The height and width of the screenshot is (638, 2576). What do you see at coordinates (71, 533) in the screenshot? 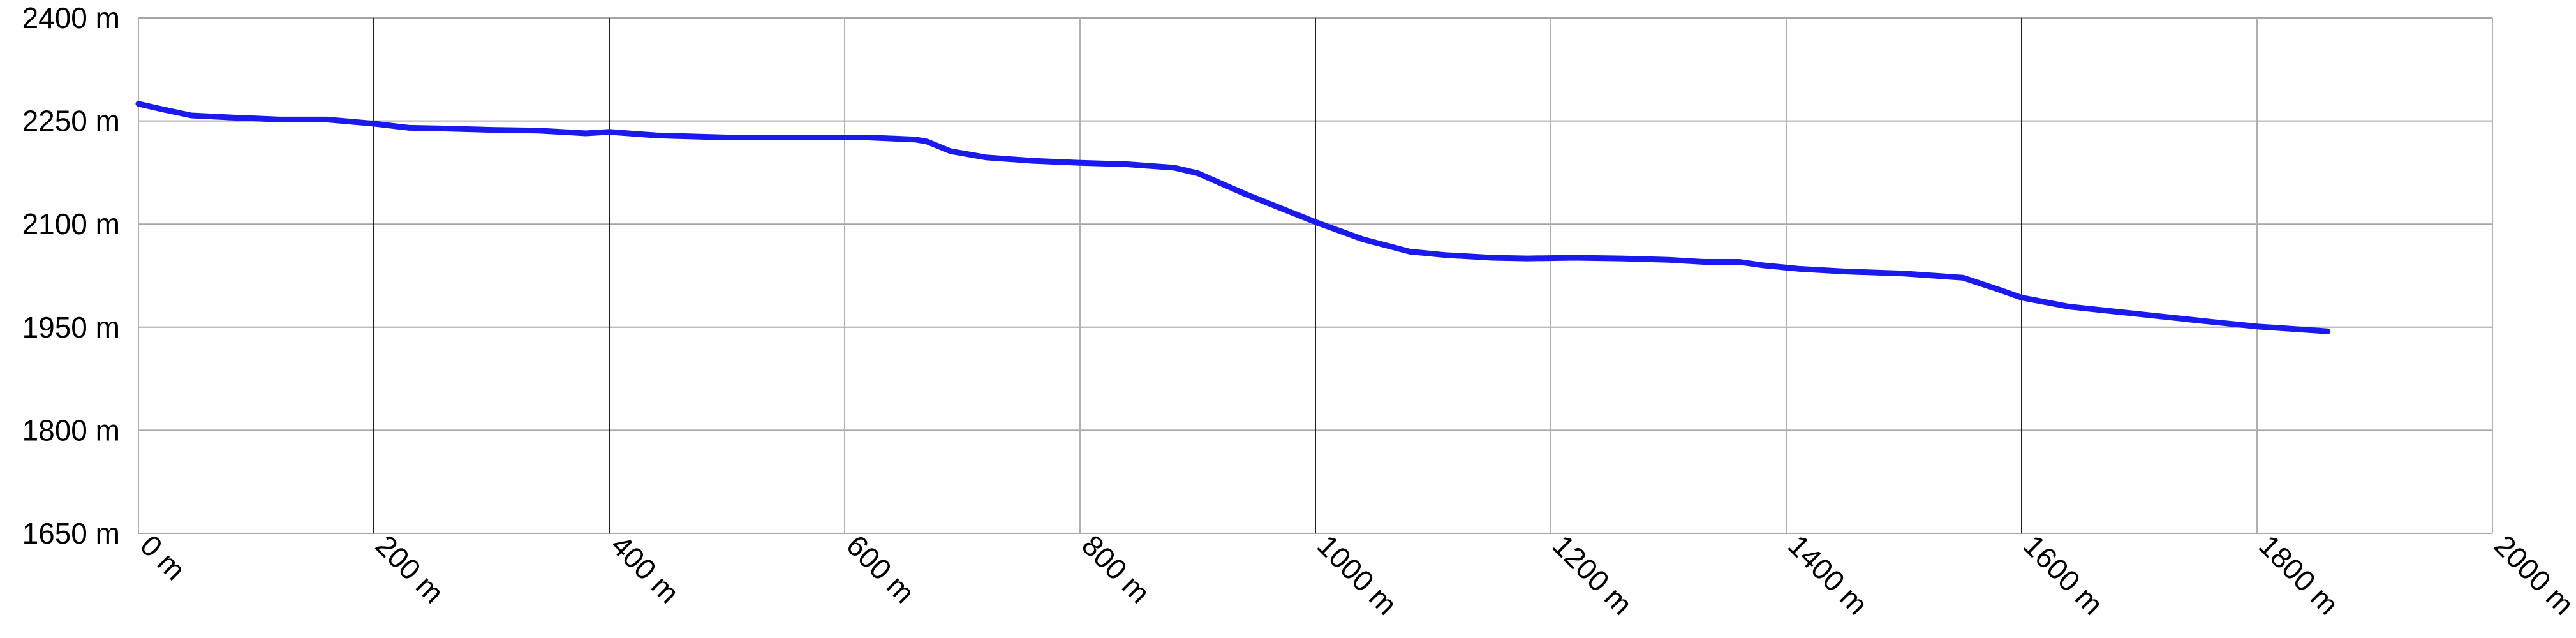
I see `y-tick-label: 1650 m` at bounding box center [71, 533].